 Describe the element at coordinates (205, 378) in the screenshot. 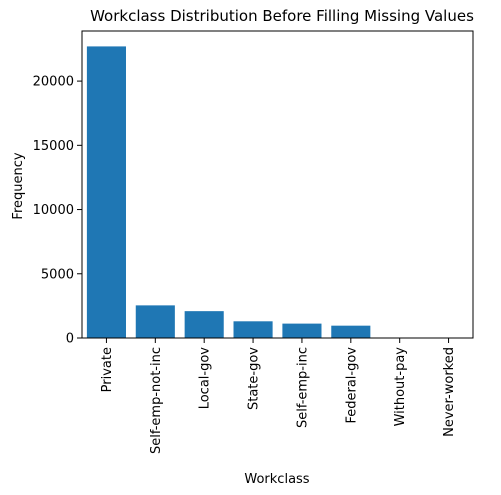

I see `x-tick-label: Local-gov` at that location.